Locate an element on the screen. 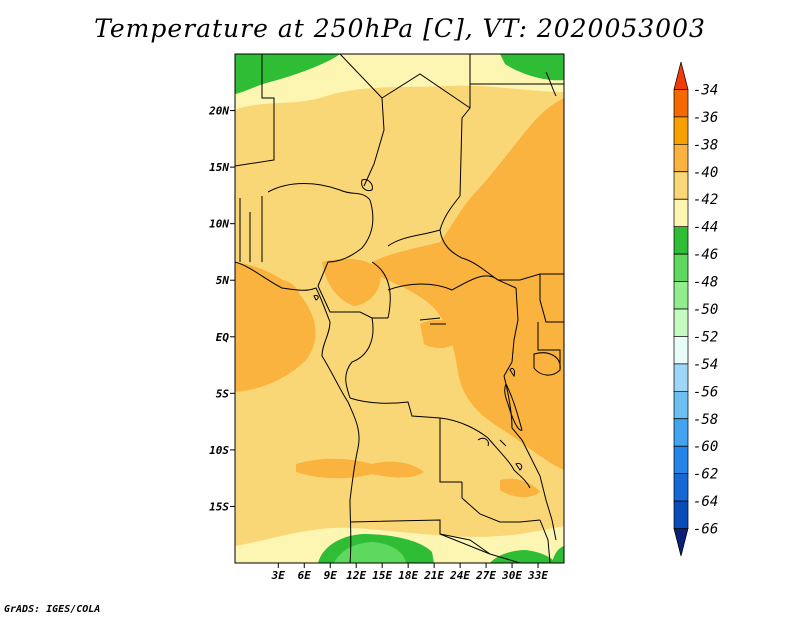 Image resolution: width=800 pixels, height=618 pixels. colorbar-label: -36 is located at coordinates (705, 118).